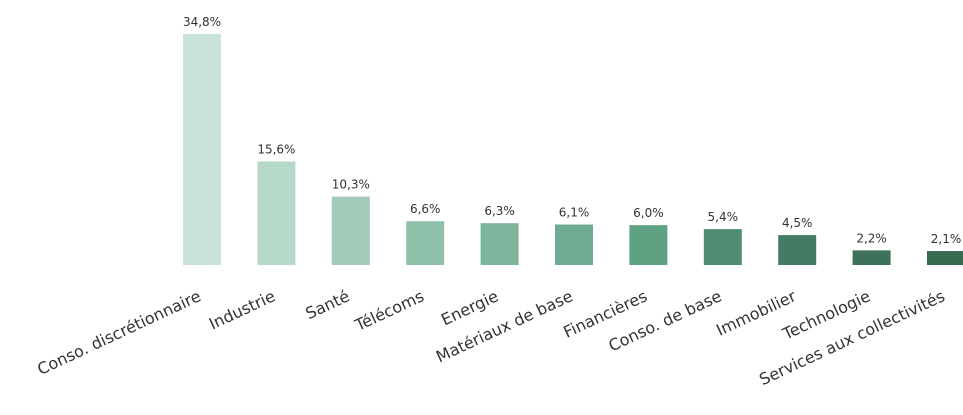 The height and width of the screenshot is (415, 963). Describe the element at coordinates (723, 217) in the screenshot. I see `value-label: 5,4%` at that location.